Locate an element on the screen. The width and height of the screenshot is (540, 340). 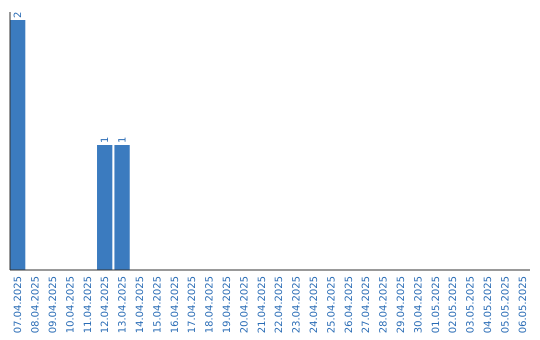
x-tick-label: 14.04.2025 is located at coordinates (140, 305).